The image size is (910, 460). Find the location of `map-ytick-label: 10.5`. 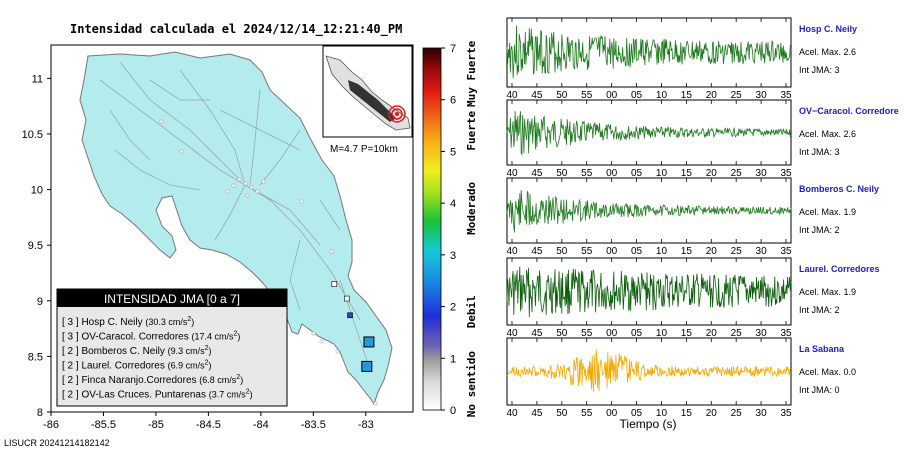

map-ytick-label: 10.5 is located at coordinates (32, 135).